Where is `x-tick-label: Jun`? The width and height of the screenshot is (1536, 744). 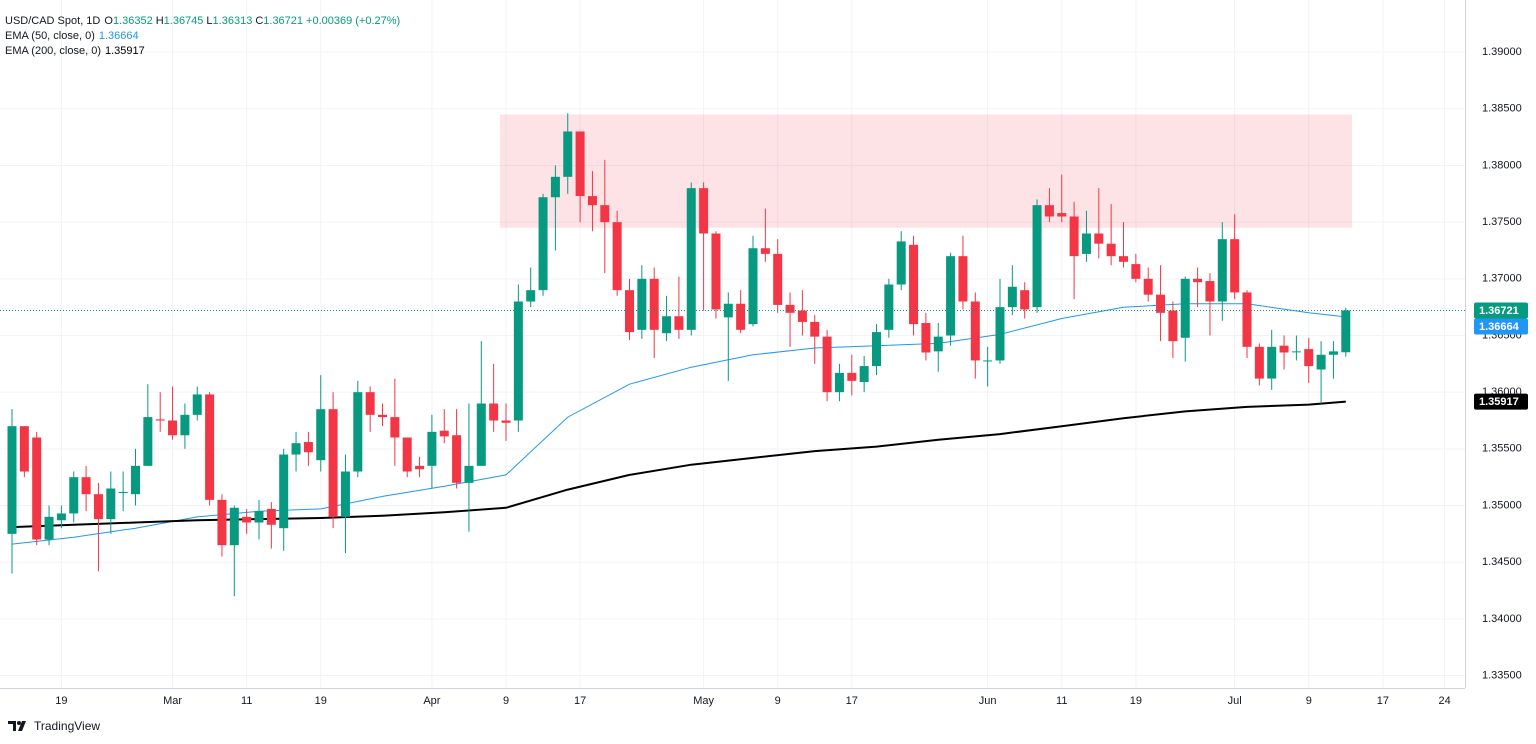
x-tick-label: Jun is located at coordinates (988, 701).